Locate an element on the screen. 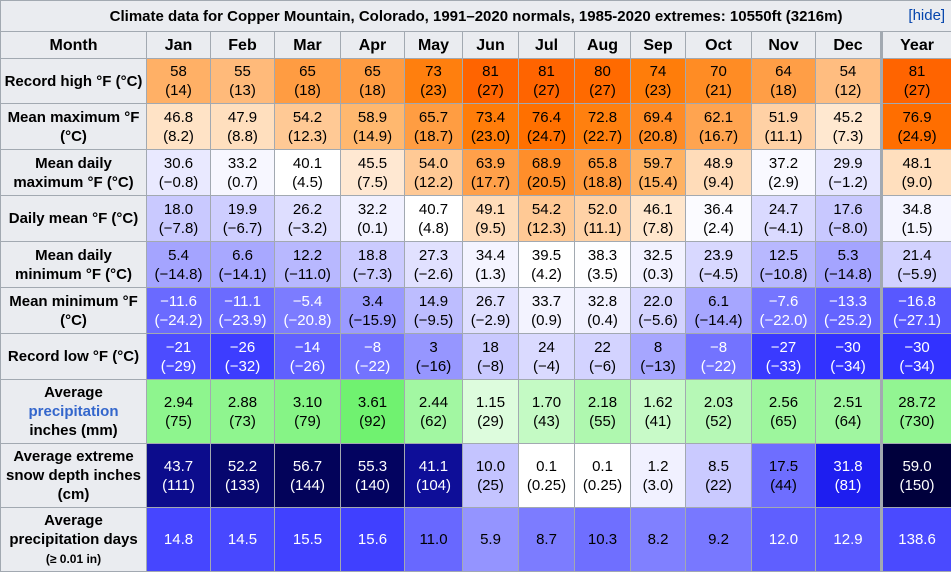 Image resolution: width=951 pixels, height=572 pixels. data-cell: 65.7 (18.7) is located at coordinates (433, 126).